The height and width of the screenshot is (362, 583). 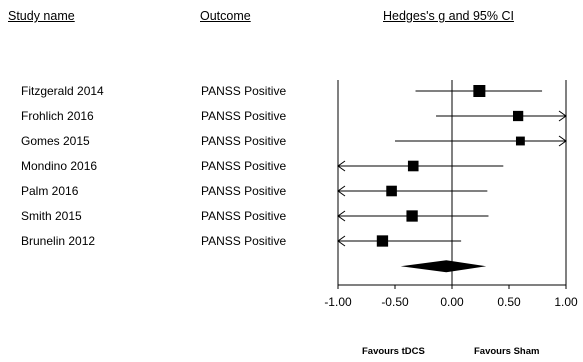 What do you see at coordinates (452, 302) in the screenshot?
I see `x-tick-label: 0.00` at bounding box center [452, 302].